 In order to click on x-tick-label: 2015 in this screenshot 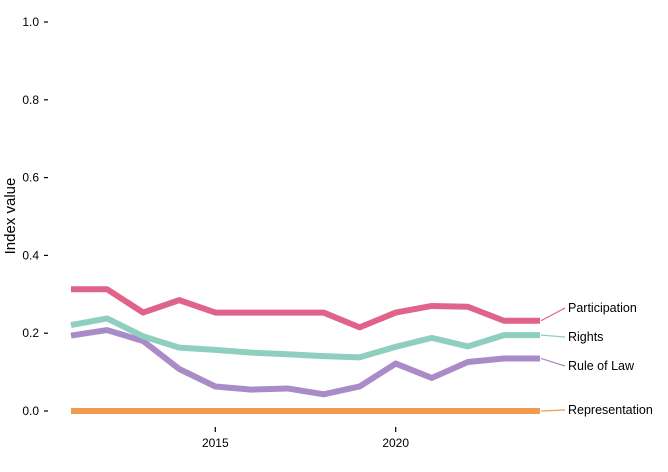, I will do `click(215, 443)`.